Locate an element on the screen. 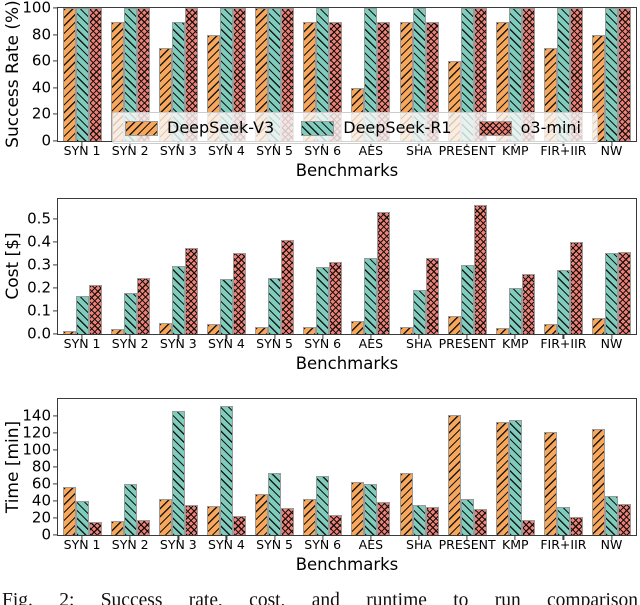 This screenshot has height=605, width=640. y-axis-label-cost: Cost [$] is located at coordinates (13, 266).